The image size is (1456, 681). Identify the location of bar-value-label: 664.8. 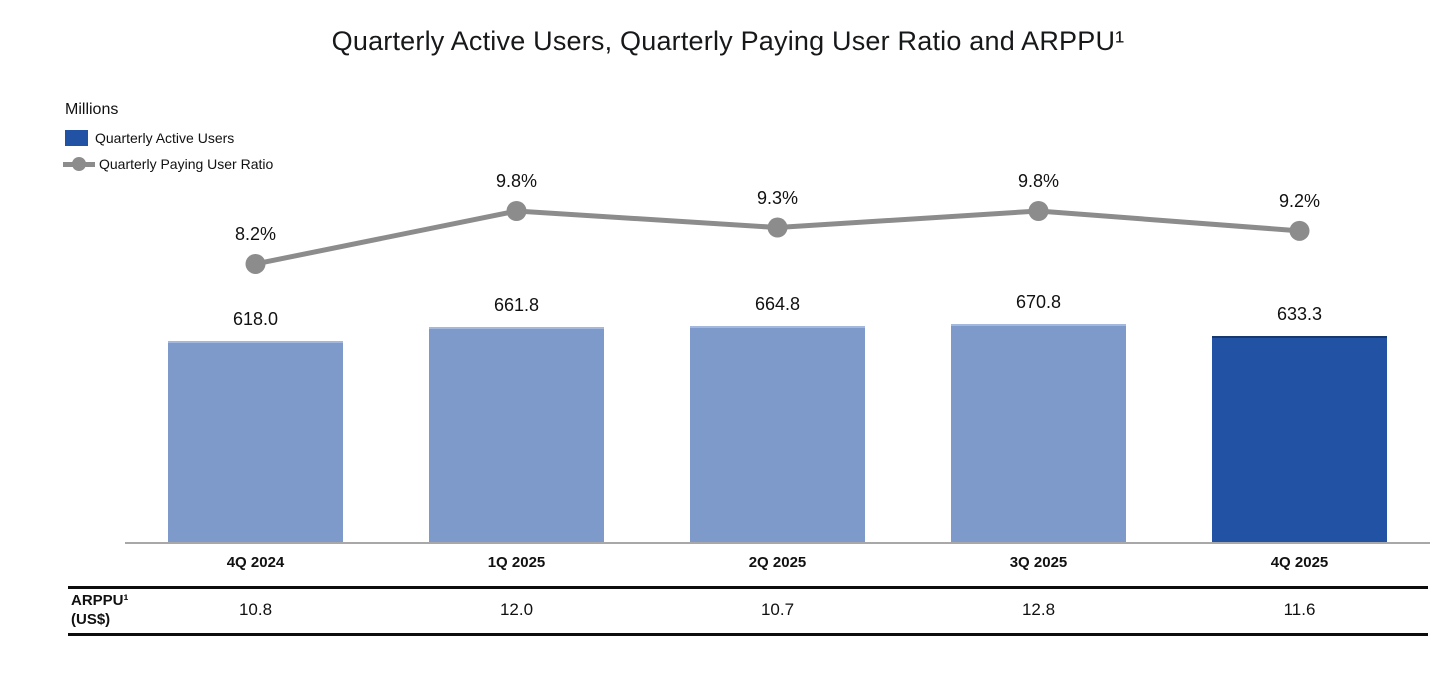
(777, 304).